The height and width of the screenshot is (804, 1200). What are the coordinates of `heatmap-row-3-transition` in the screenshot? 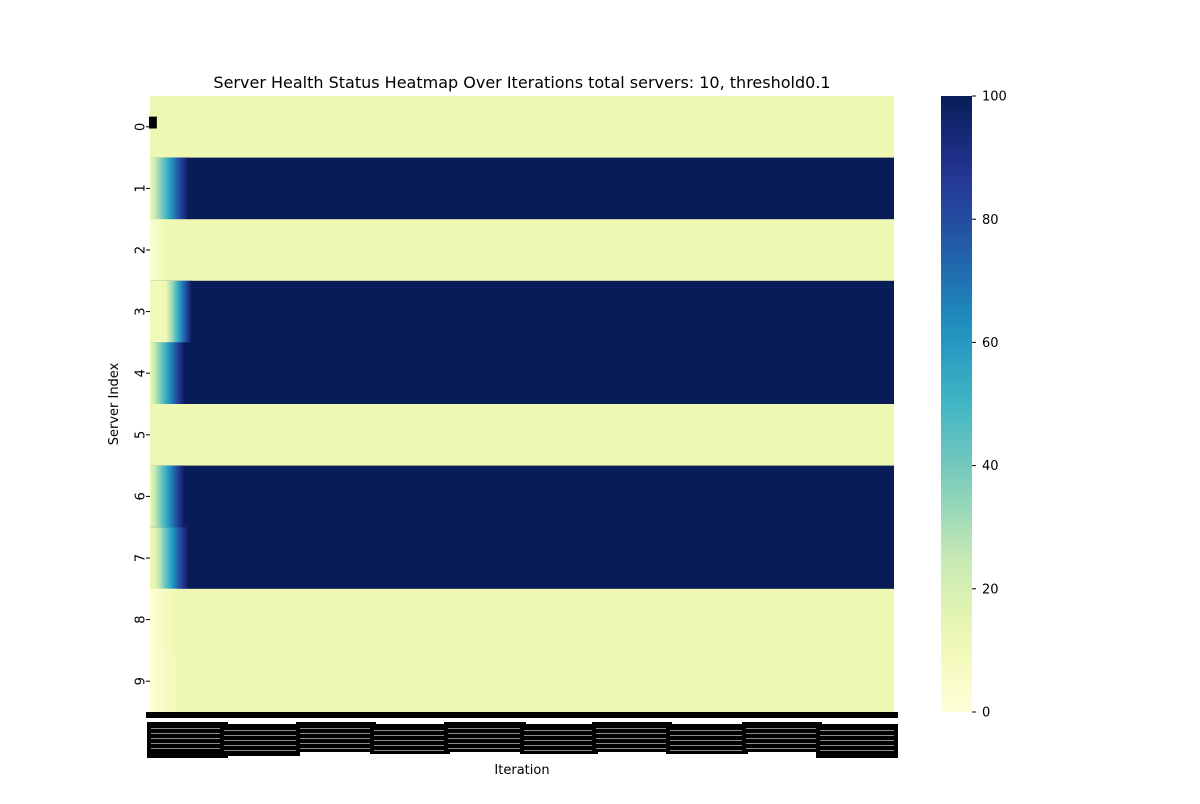 It's located at (171, 311).